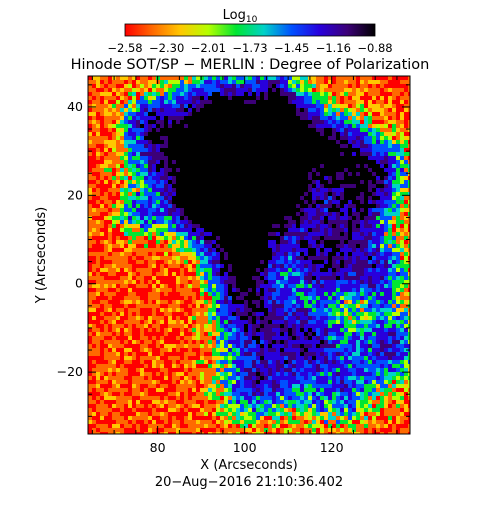 The width and height of the screenshot is (500, 512). I want to click on colorbar-ticks: −2.58 −2.30 −2.01 −1.73 −1.45 −1.16 −0.88, so click(249, 48).